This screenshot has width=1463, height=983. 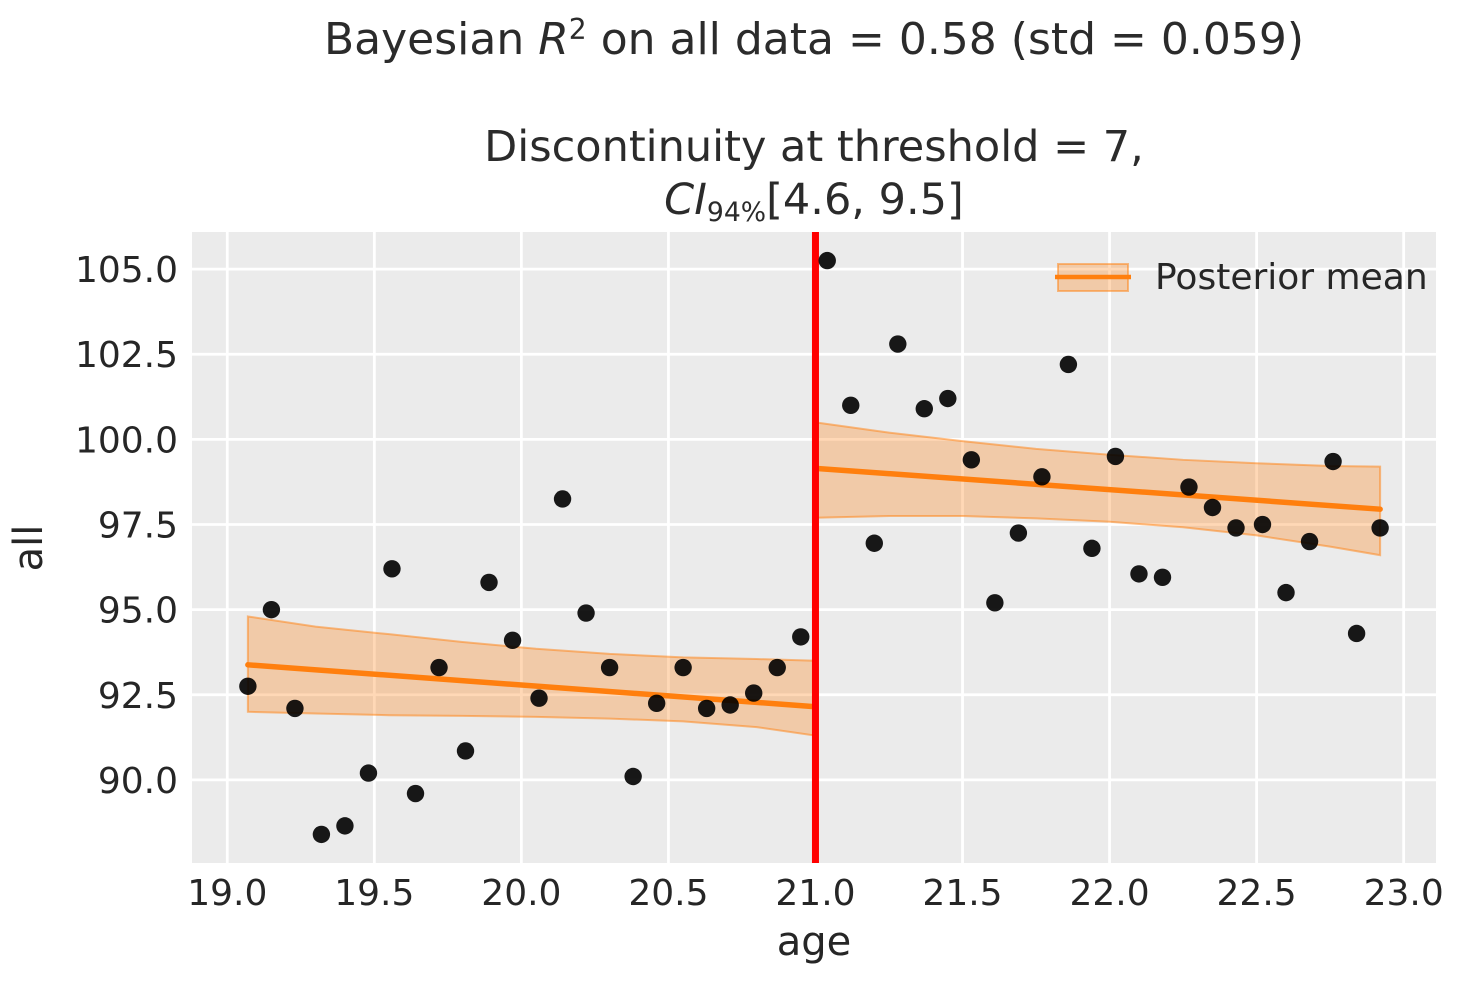 What do you see at coordinates (138, 611) in the screenshot?
I see `y-tick-label: 95.0` at bounding box center [138, 611].